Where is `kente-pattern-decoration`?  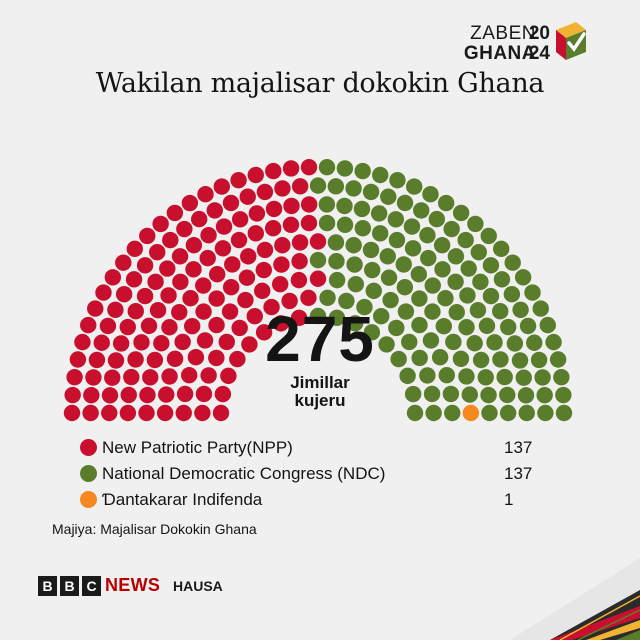 kente-pattern-decoration is located at coordinates (575, 599).